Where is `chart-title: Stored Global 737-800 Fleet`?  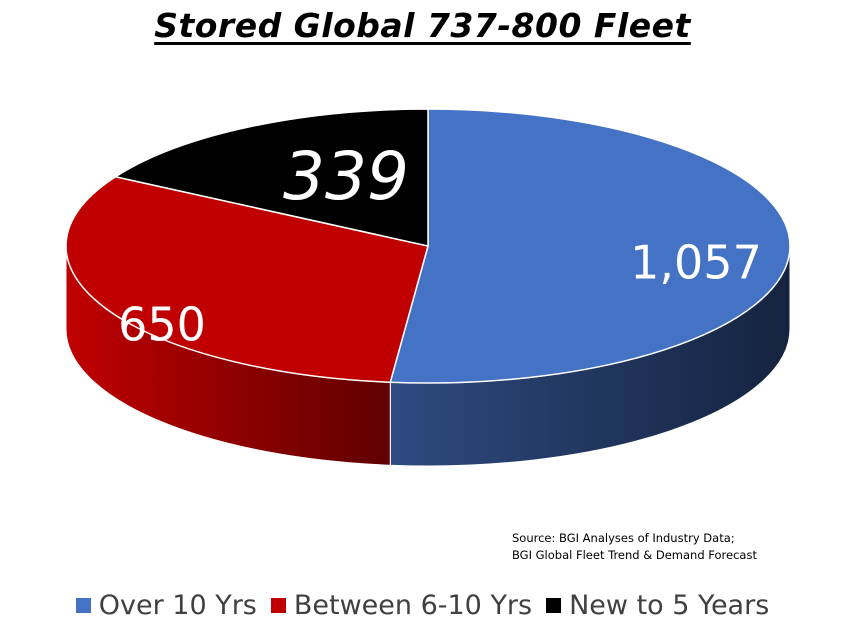
chart-title: Stored Global 737-800 Fleet is located at coordinates (422, 25).